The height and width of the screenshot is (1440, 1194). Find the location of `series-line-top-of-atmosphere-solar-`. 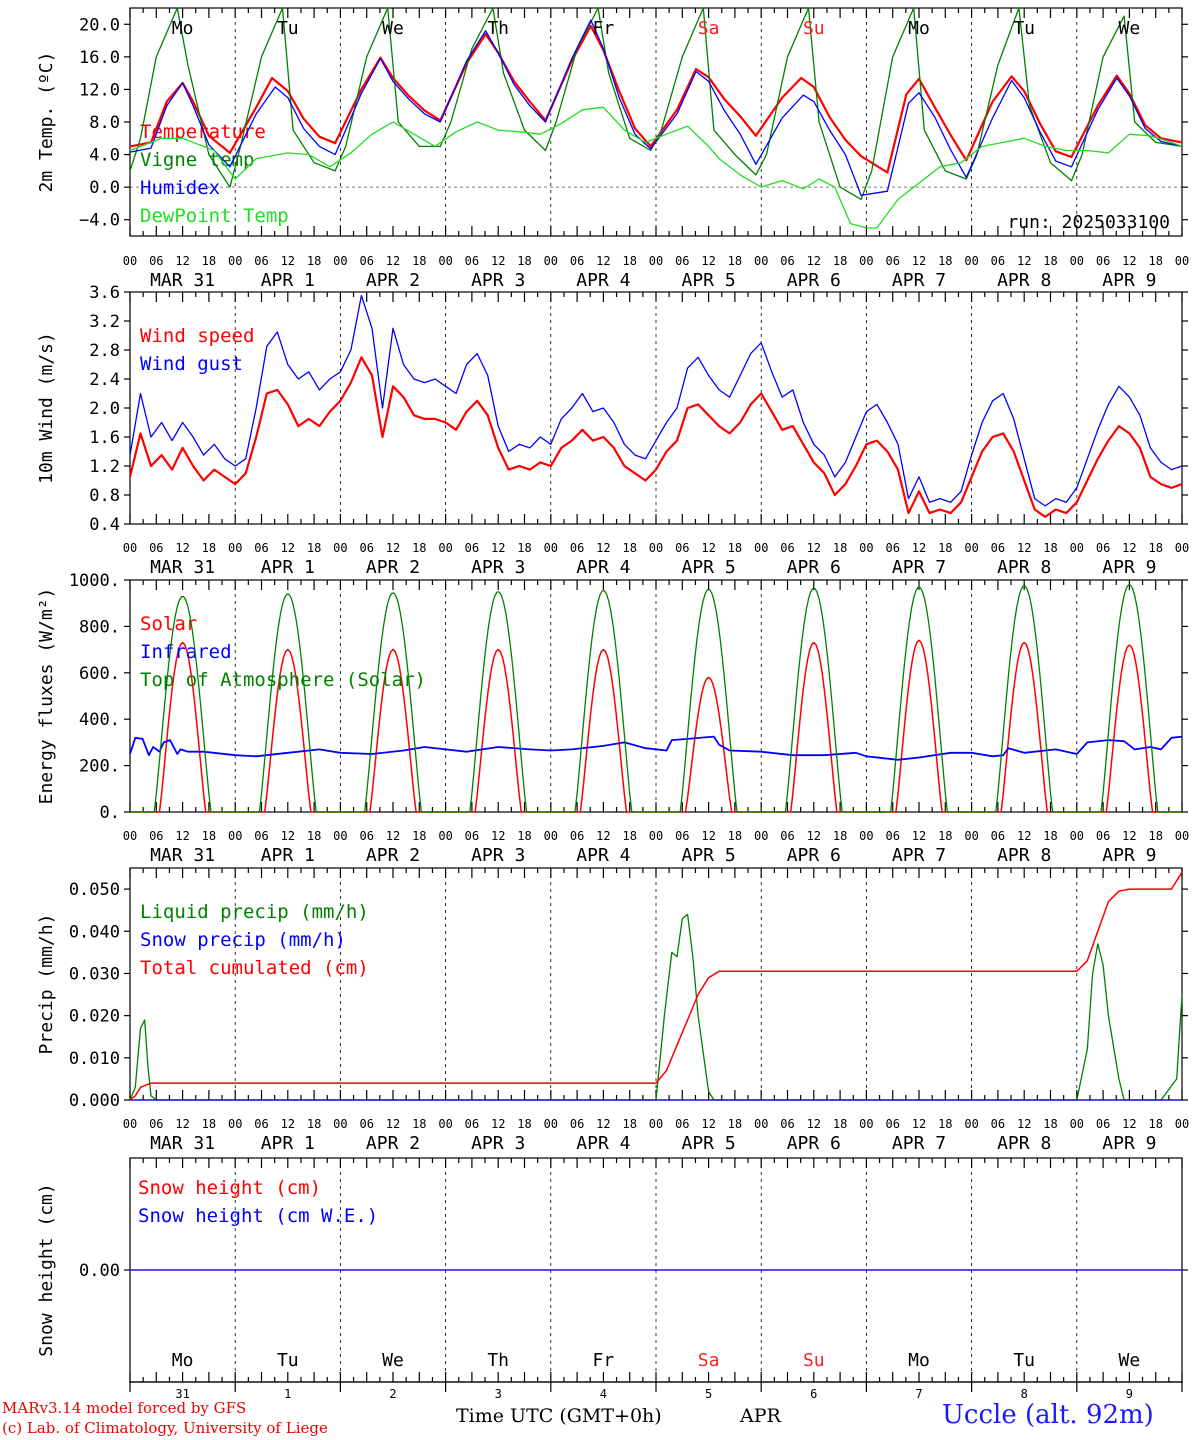

series-line-top-of-atmosphere-solar- is located at coordinates (656, 698).